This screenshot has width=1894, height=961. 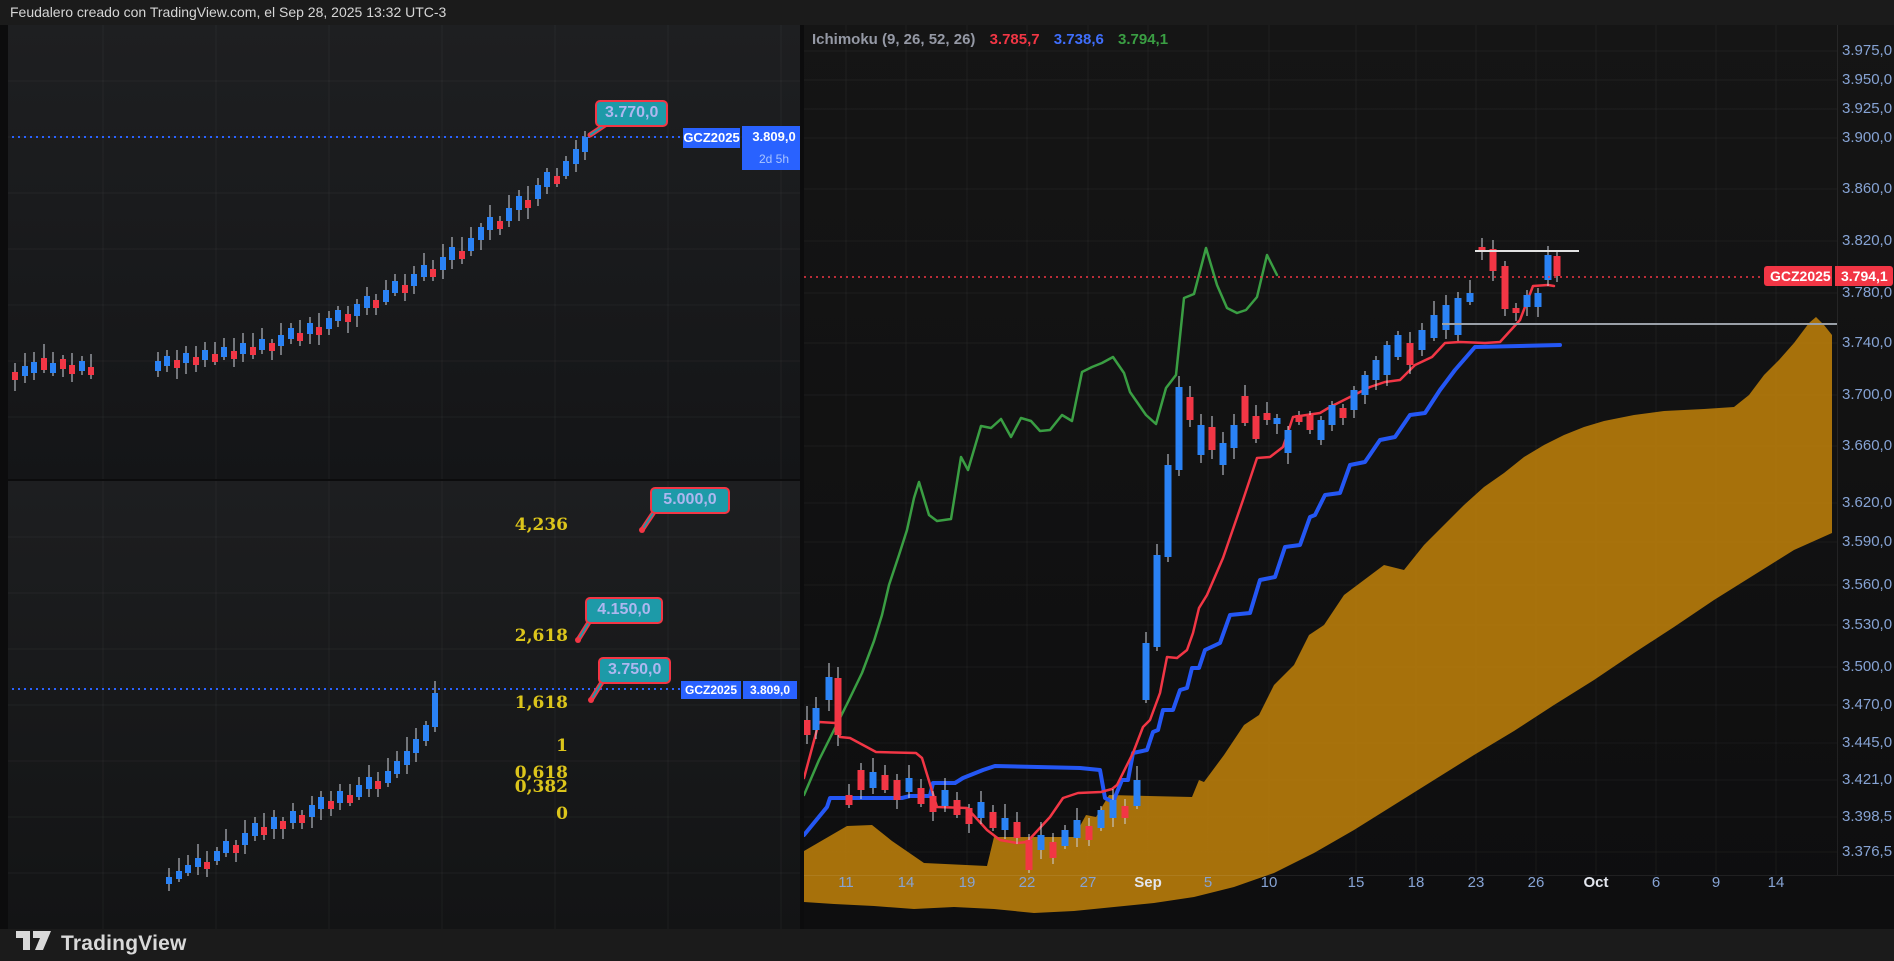 I want to click on time-axis-label: 6, so click(x=1656, y=882).